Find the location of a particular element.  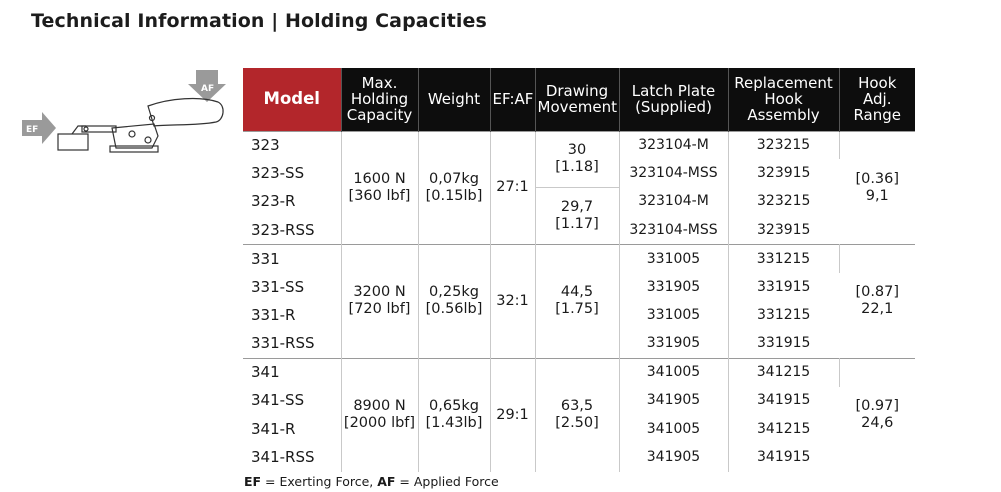

model-cell: 341-R is located at coordinates (292, 429).